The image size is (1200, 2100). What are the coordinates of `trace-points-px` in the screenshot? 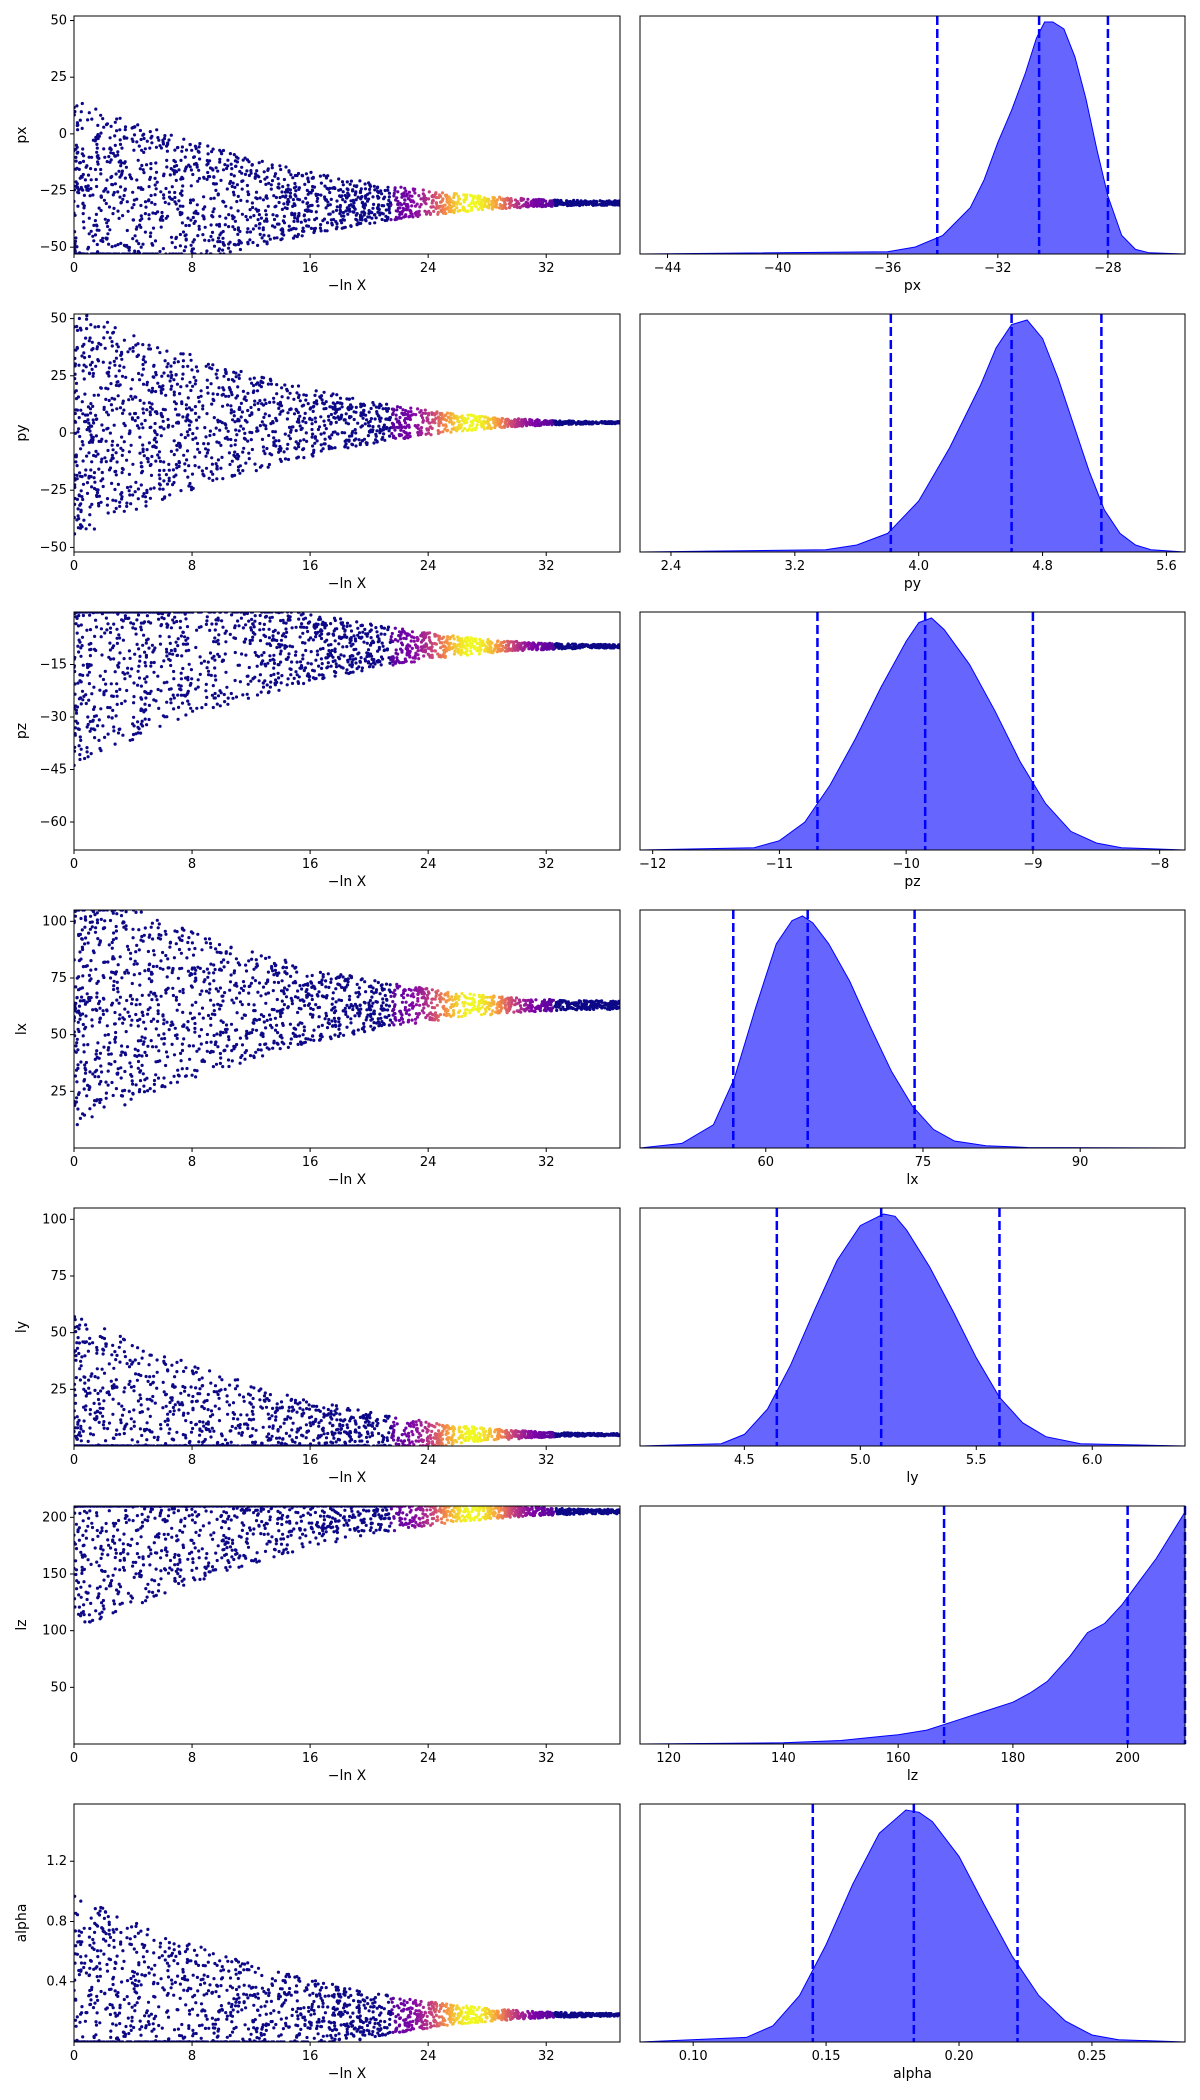 It's located at (347, 177).